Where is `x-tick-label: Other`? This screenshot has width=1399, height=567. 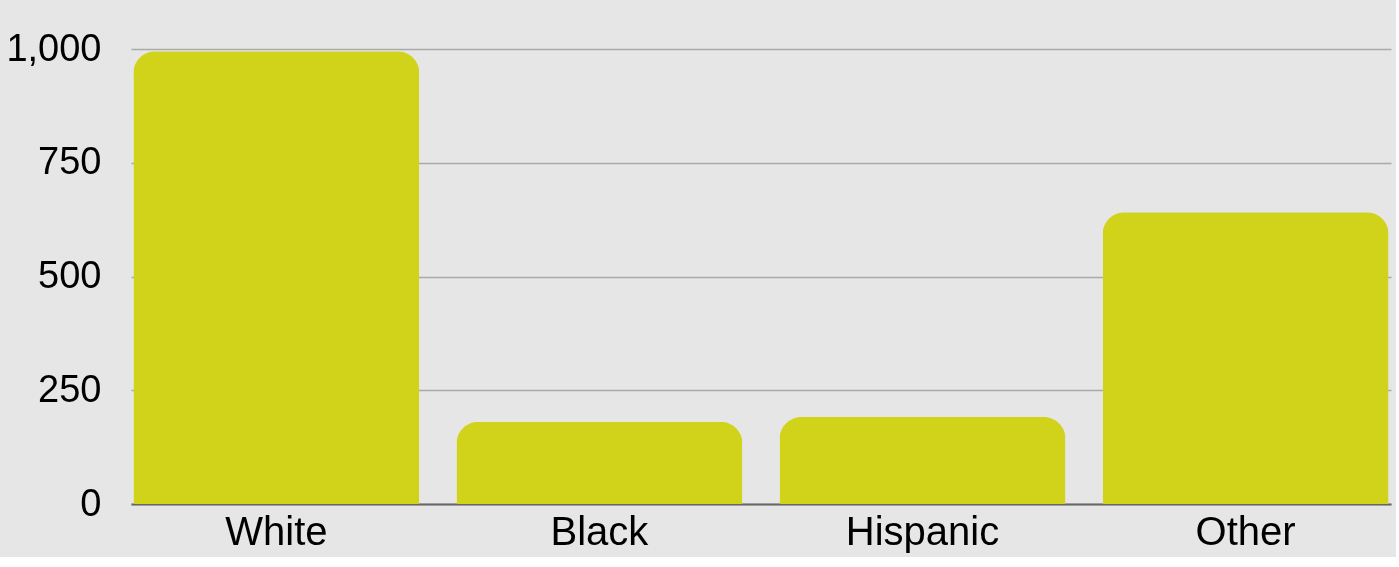 x-tick-label: Other is located at coordinates (1245, 530).